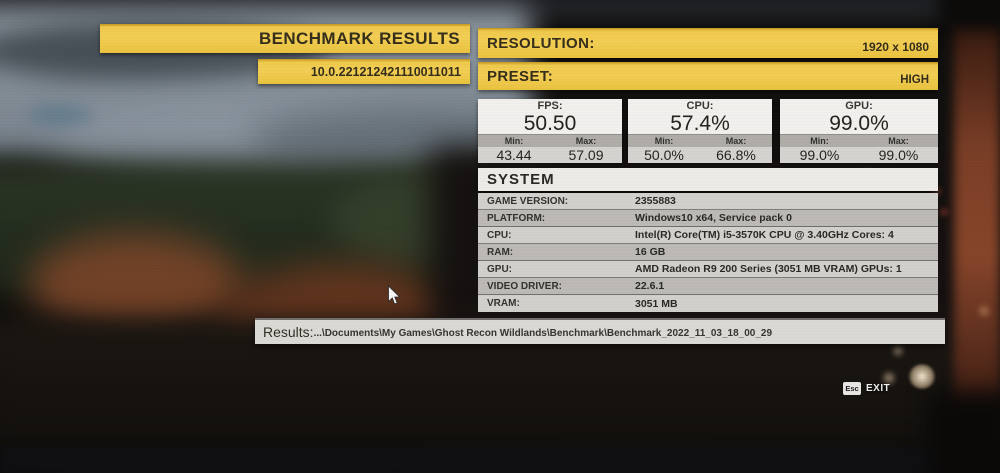 This screenshot has width=1000, height=473. Describe the element at coordinates (898, 140) in the screenshot. I see `gpu-max-label: Max:` at that location.